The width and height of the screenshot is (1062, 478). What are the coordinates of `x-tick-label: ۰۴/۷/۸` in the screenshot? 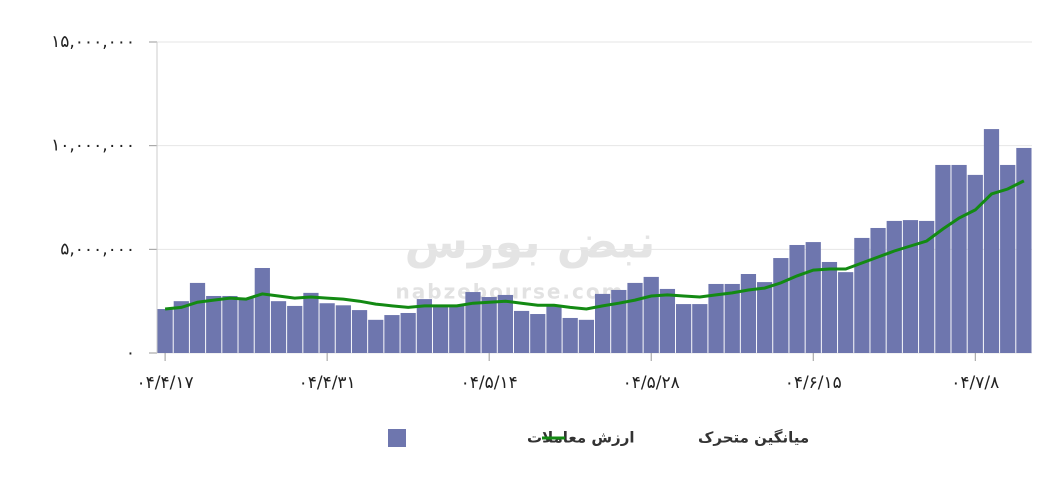 It's located at (975, 383).